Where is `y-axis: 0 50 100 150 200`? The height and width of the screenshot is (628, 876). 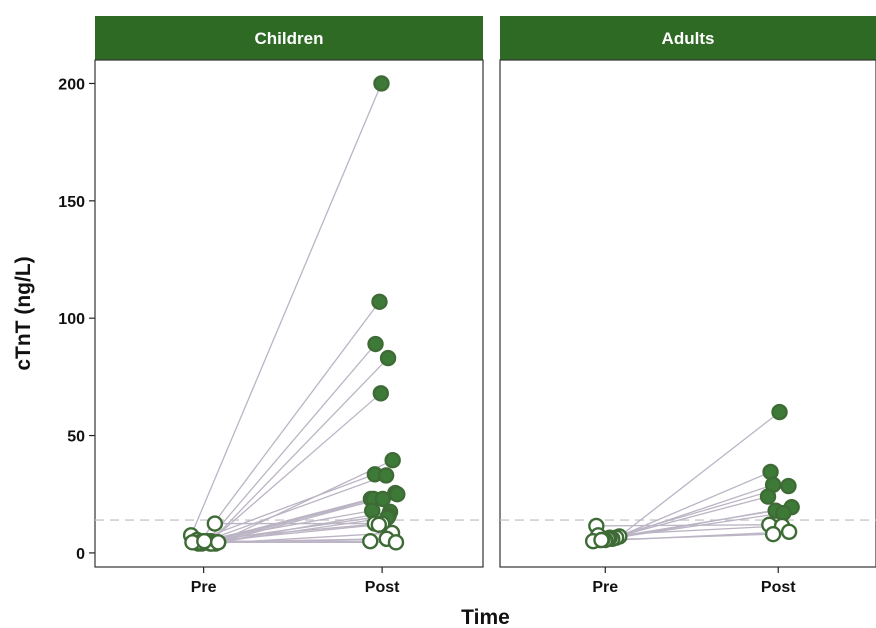 y-axis: 0 50 100 150 200 is located at coordinates (76, 319).